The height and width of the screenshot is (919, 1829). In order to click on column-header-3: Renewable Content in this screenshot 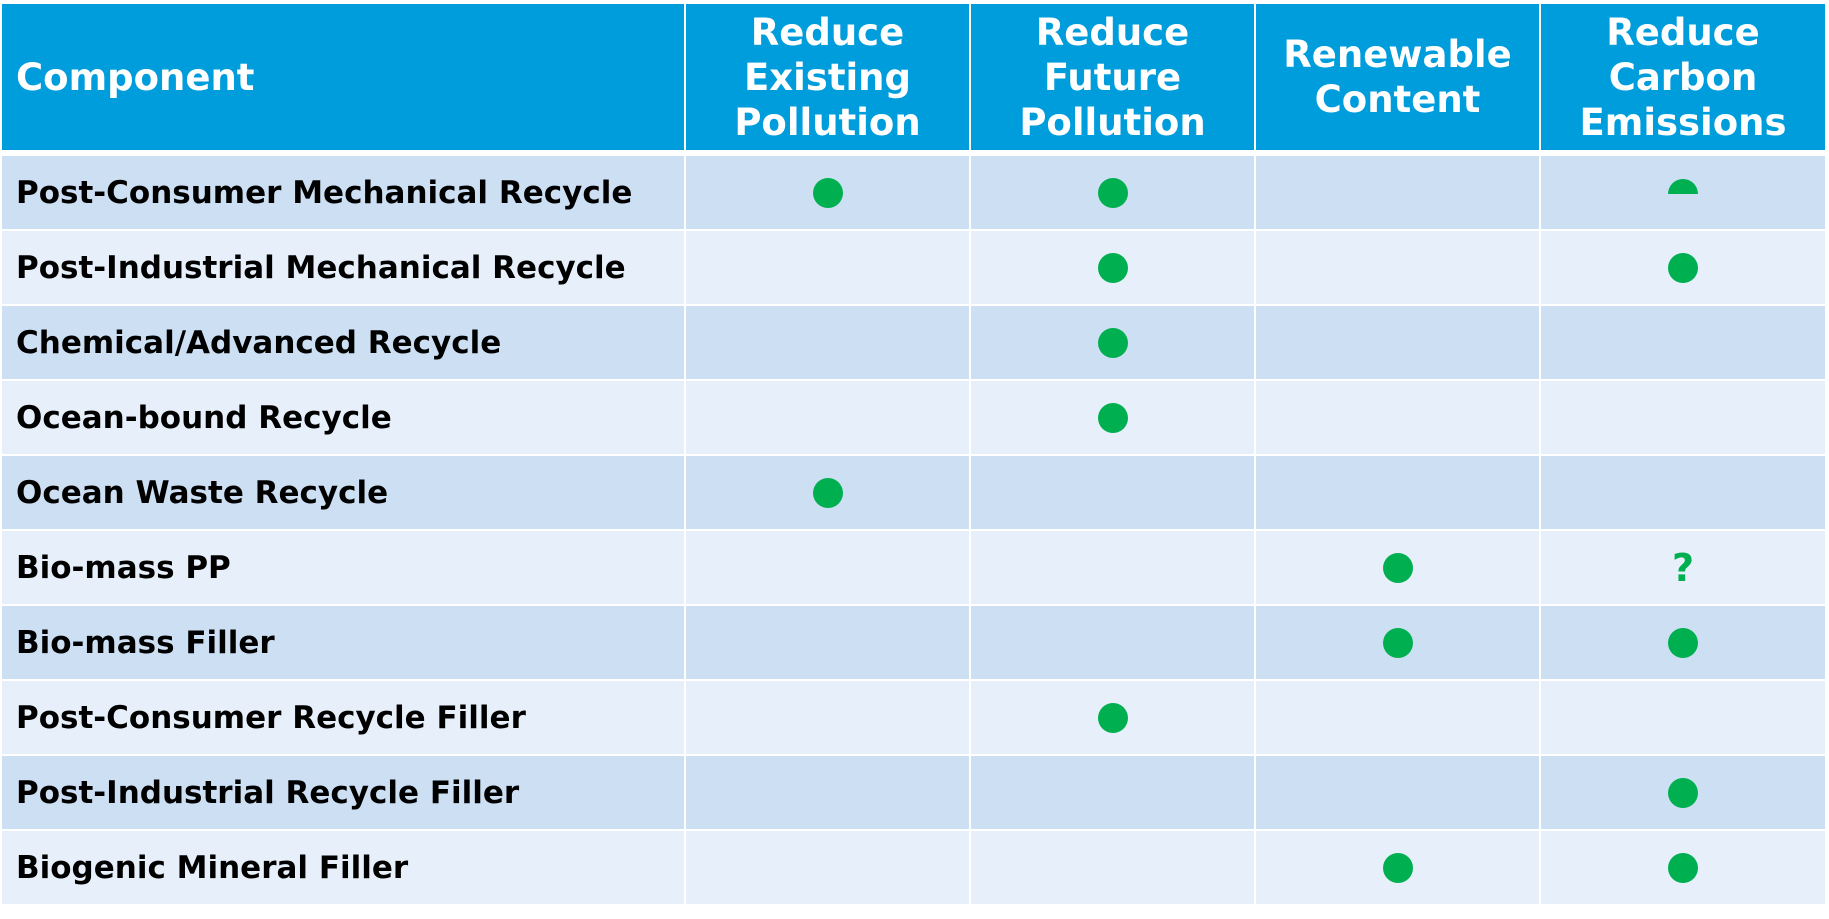, I will do `click(1398, 80)`.